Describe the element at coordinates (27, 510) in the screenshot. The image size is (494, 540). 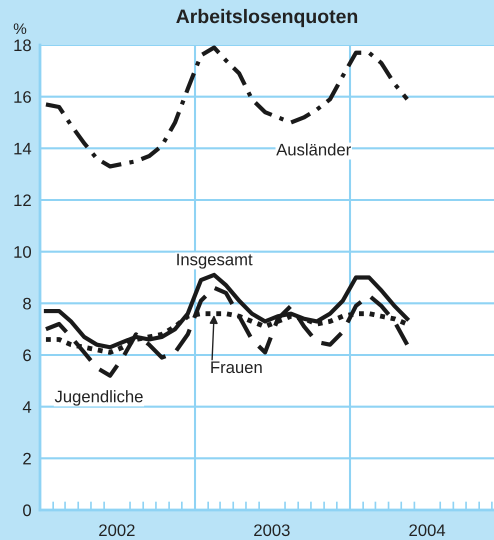
I see `y-tick-label: 0` at that location.